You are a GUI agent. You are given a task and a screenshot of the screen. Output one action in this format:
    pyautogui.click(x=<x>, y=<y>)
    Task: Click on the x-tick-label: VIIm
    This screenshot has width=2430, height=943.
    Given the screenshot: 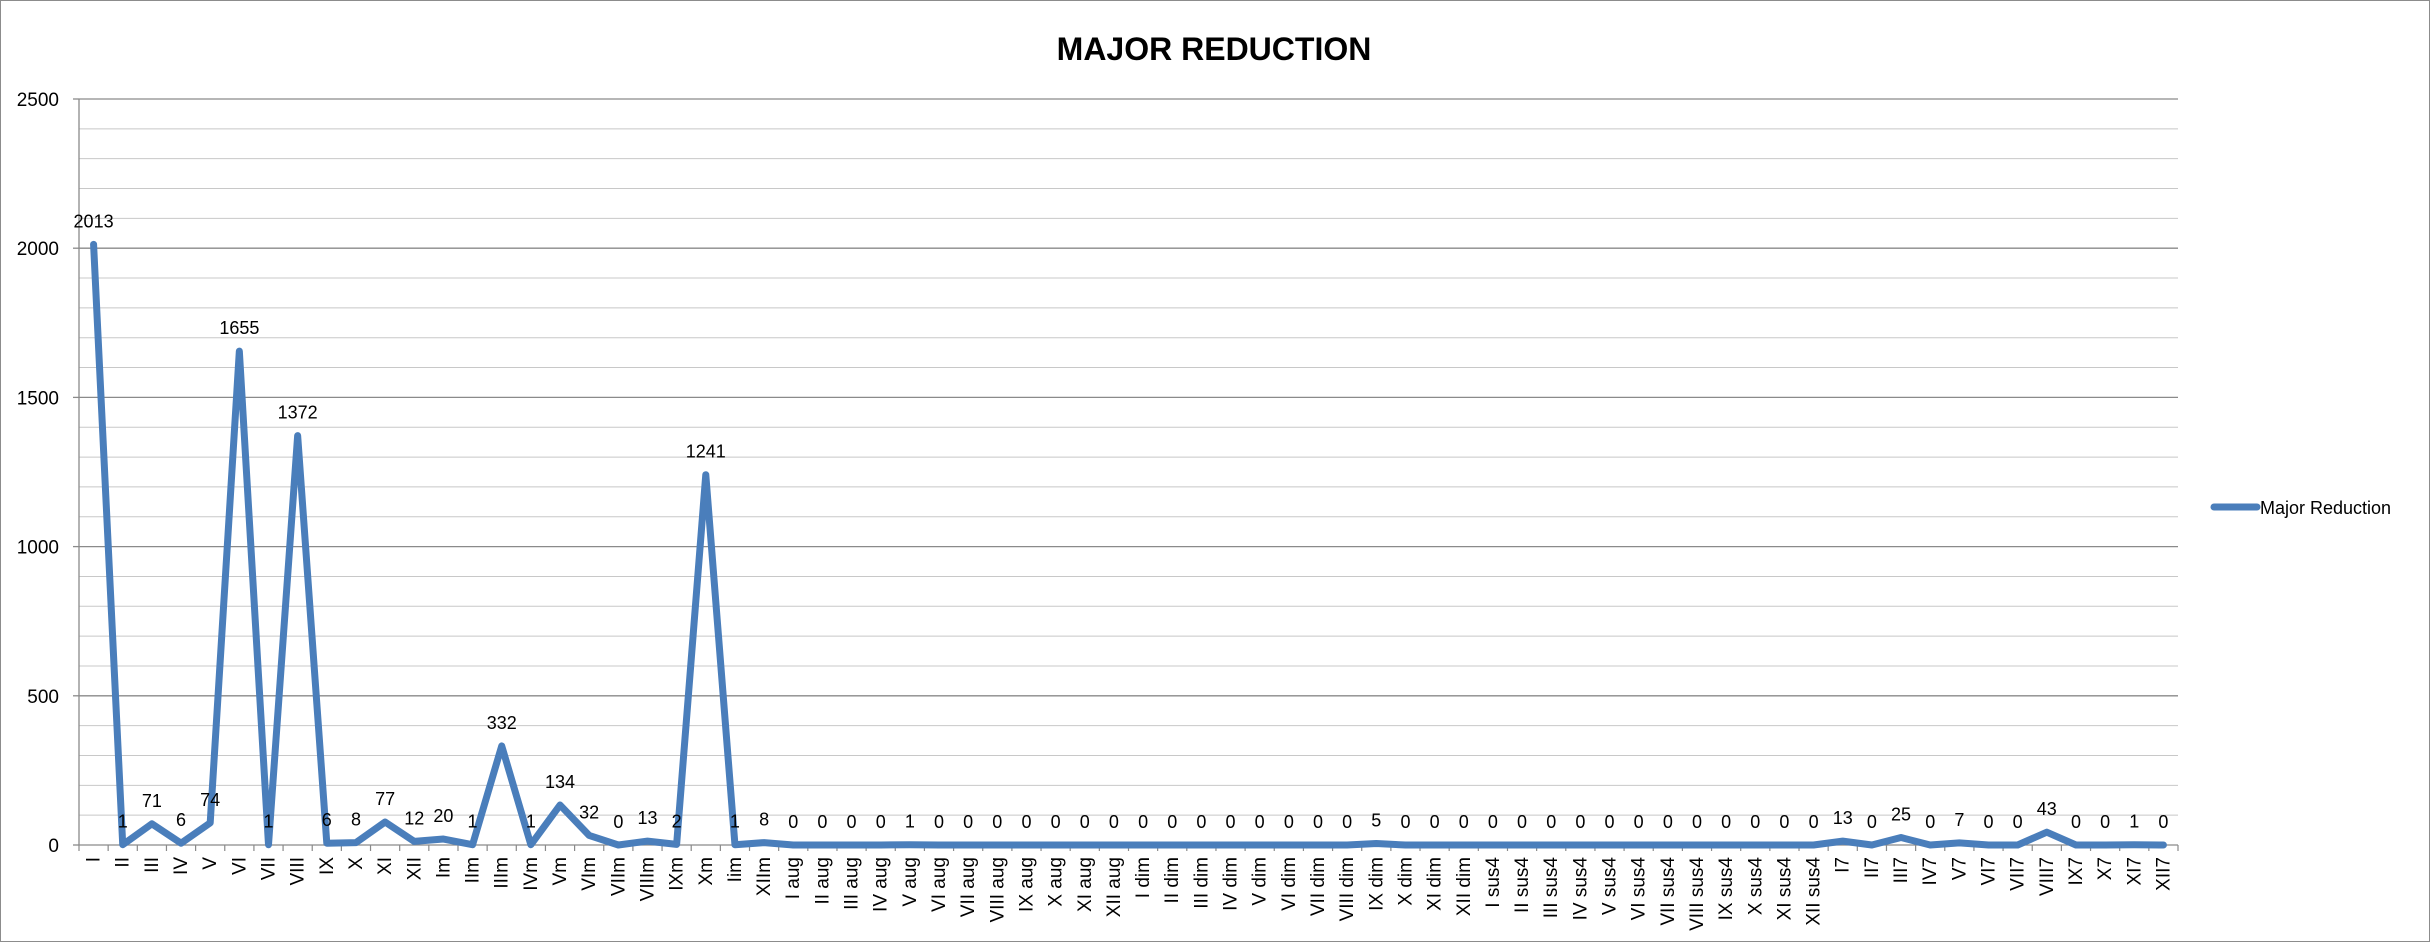 What is the action you would take?
    pyautogui.click(x=618, y=876)
    